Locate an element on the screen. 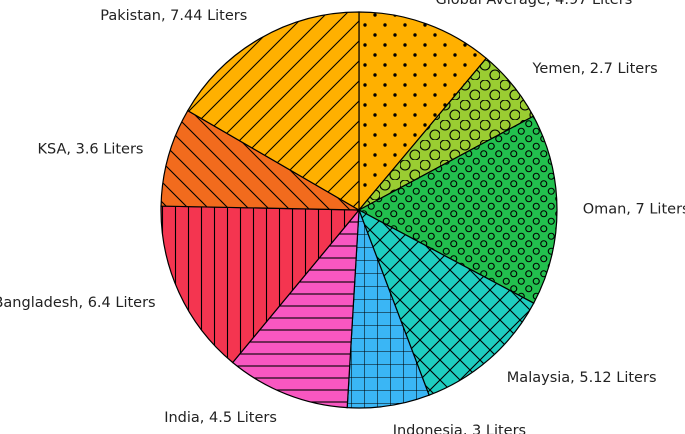 This screenshot has height=434, width=685. pie-label-global-average: Global Average, 4.97 Liters is located at coordinates (534, 4).